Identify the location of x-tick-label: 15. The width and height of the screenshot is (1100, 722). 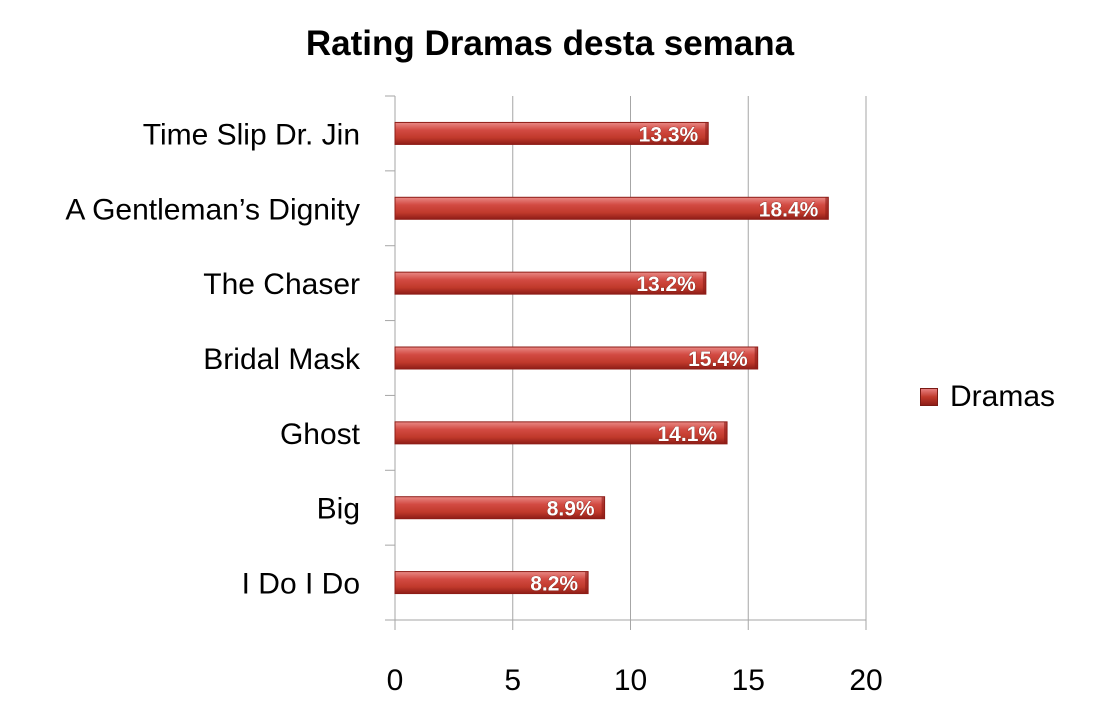
(748, 680).